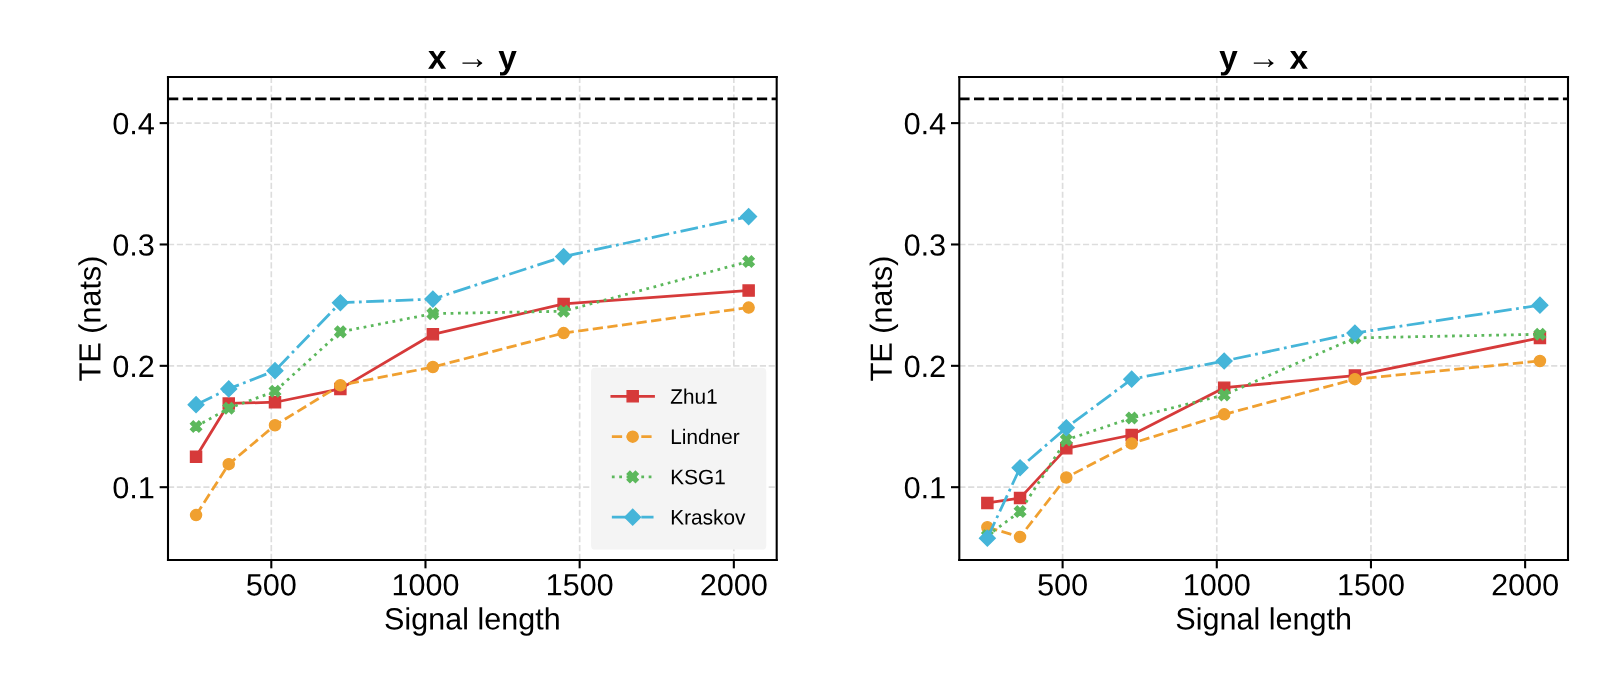 The height and width of the screenshot is (700, 1600). Describe the element at coordinates (708, 517) in the screenshot. I see `legend-label: Kraskov` at that location.